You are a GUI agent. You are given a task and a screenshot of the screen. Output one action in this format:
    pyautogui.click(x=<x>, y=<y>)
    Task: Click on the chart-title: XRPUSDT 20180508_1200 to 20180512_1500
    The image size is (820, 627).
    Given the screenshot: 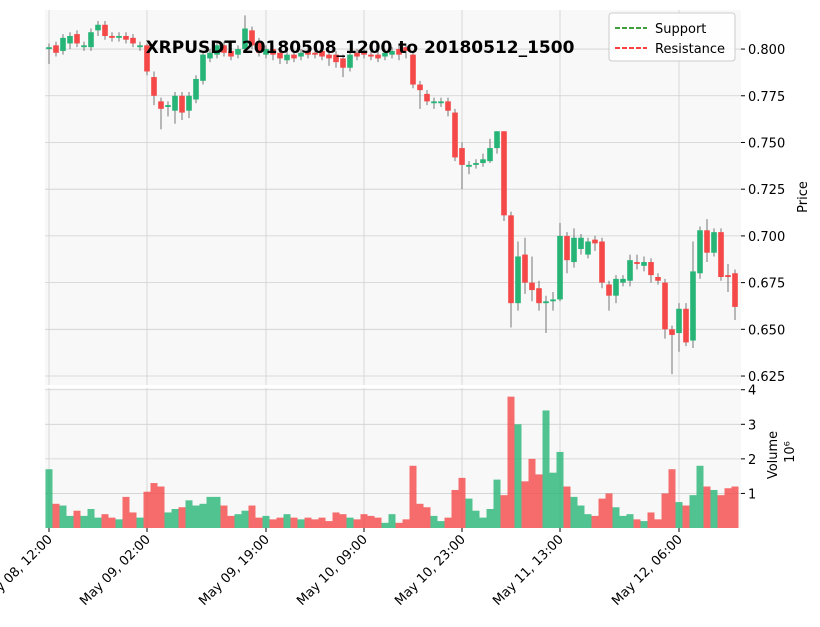 What is the action you would take?
    pyautogui.click(x=360, y=48)
    